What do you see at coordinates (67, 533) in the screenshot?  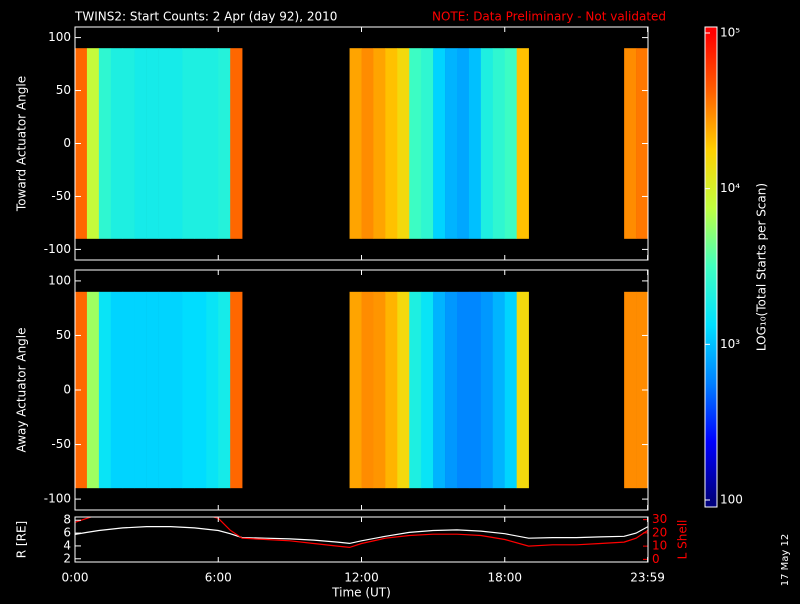 I see `y-tick-label: 6` at bounding box center [67, 533].